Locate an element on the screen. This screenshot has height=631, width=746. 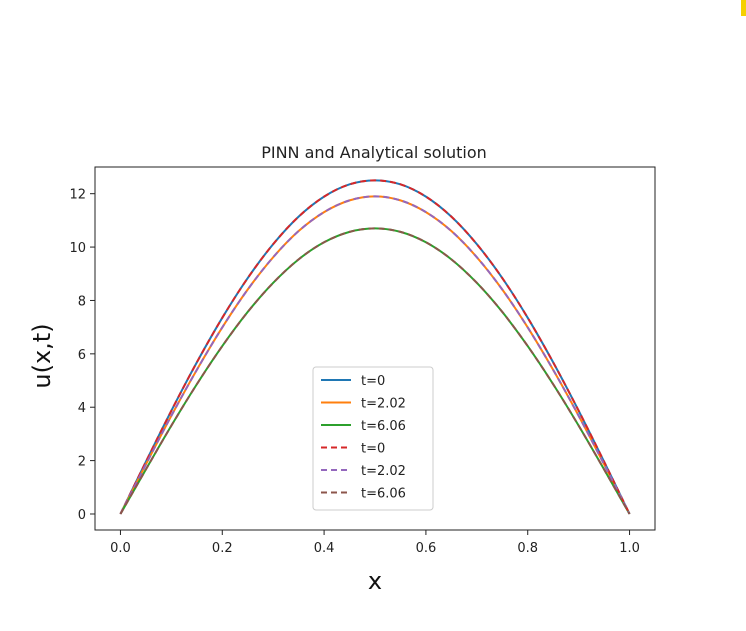
x-tick-label: 0.4 is located at coordinates (324, 548).